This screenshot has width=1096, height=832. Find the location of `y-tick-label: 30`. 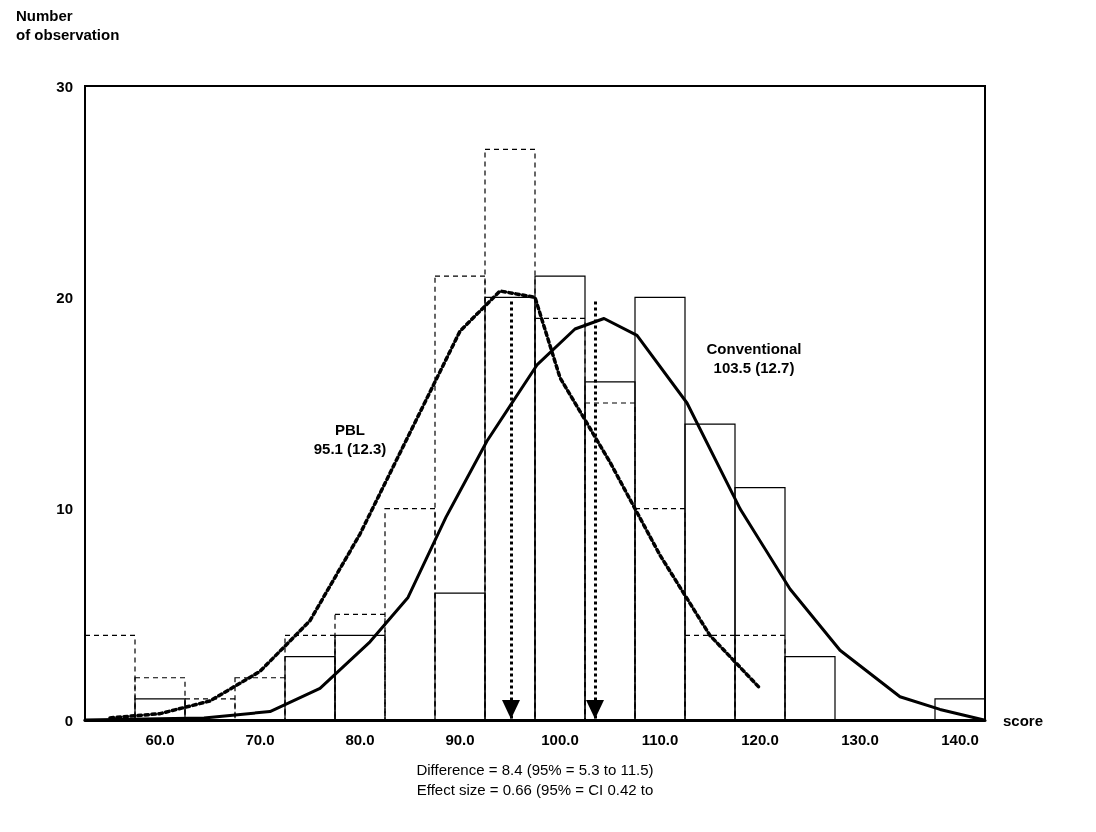

y-tick-label: 30 is located at coordinates (64, 86).